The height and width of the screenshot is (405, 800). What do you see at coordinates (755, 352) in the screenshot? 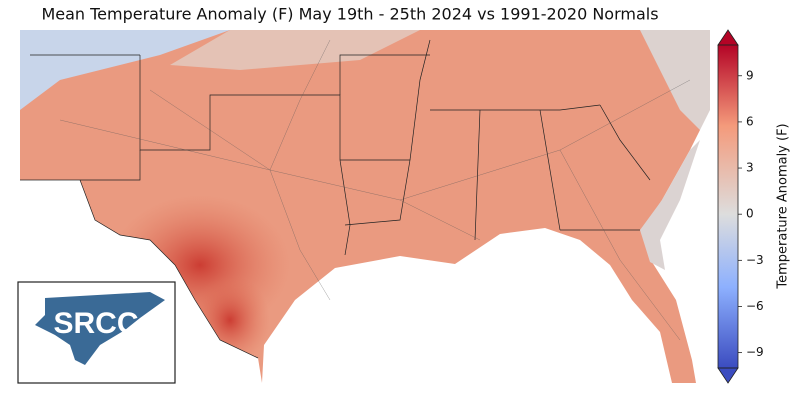
I see `colorbar-tick-label: −9` at bounding box center [755, 352].